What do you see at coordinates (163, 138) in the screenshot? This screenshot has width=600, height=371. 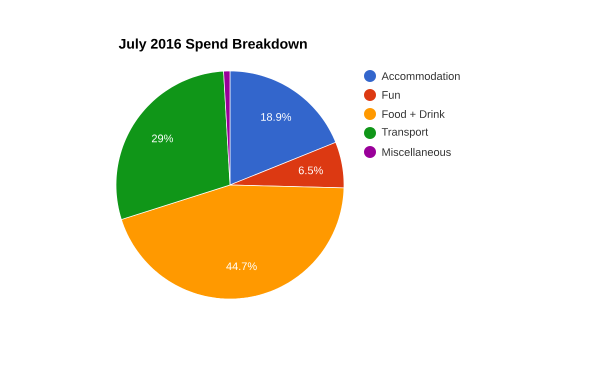 I see `data-label: 29%` at bounding box center [163, 138].